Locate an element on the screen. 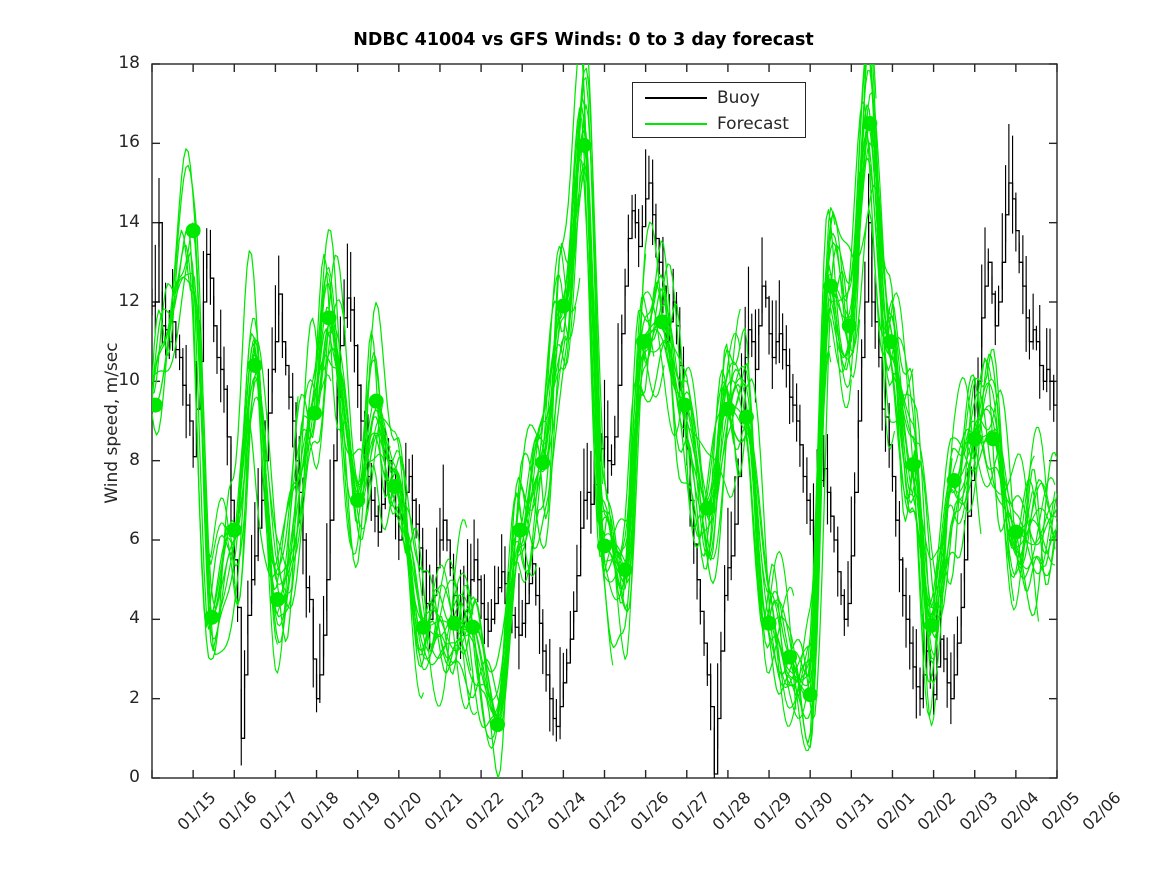  y-tick-label: 6 is located at coordinates (134, 539).